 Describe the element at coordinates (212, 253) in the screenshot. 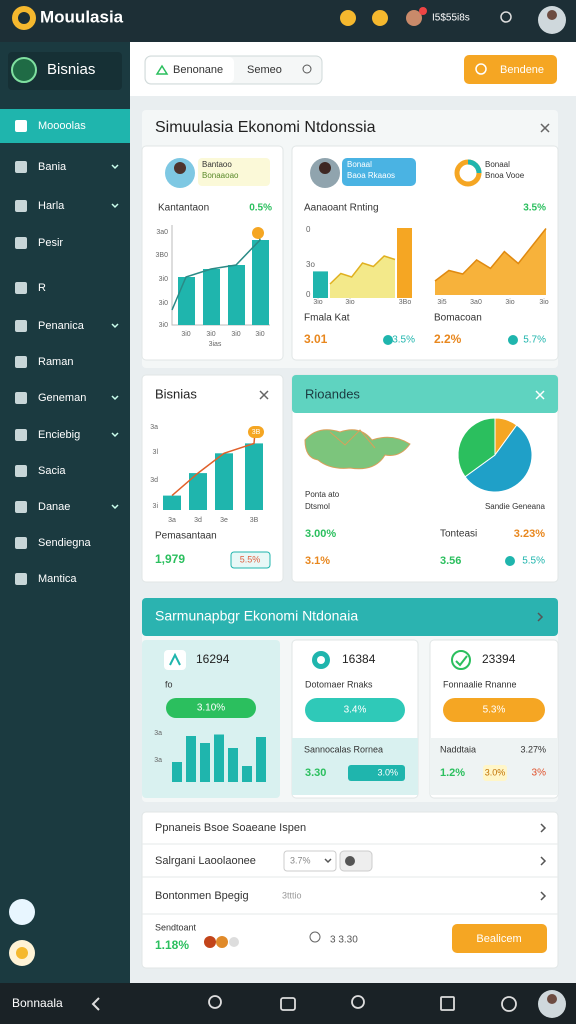

I see `card` at that location.